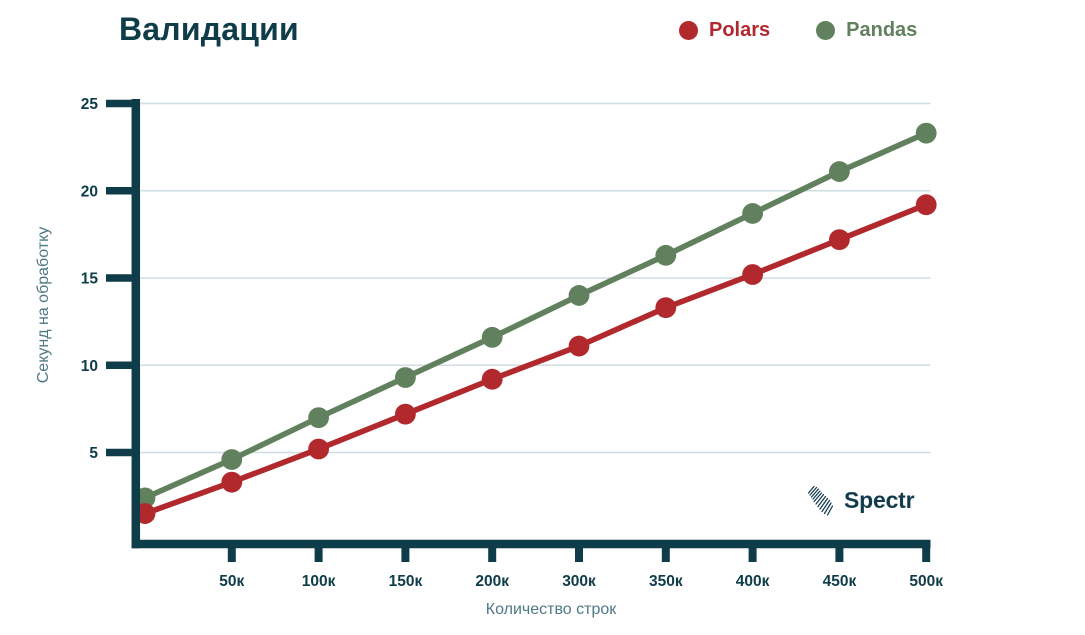  I want to click on x-tick-label: 200к, so click(492, 581).